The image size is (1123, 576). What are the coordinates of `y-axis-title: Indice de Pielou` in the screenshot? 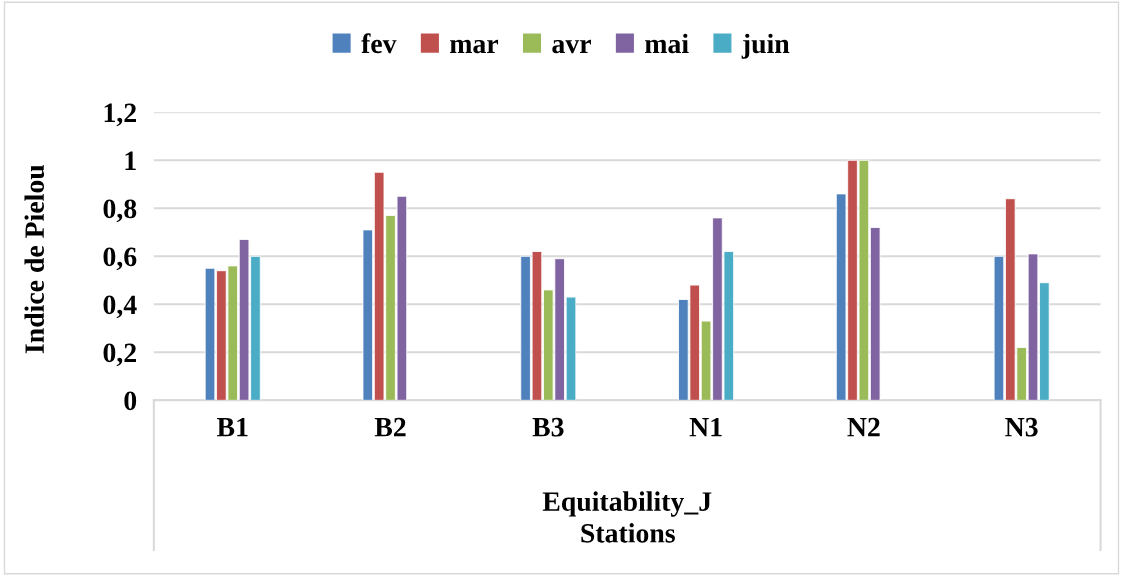 It's located at (34, 259).